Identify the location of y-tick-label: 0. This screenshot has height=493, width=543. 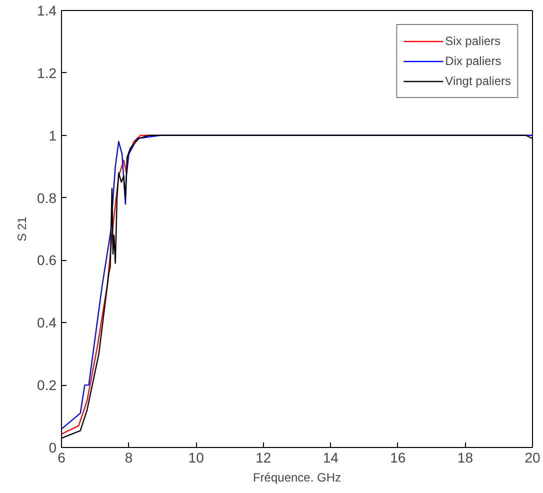
(52, 448).